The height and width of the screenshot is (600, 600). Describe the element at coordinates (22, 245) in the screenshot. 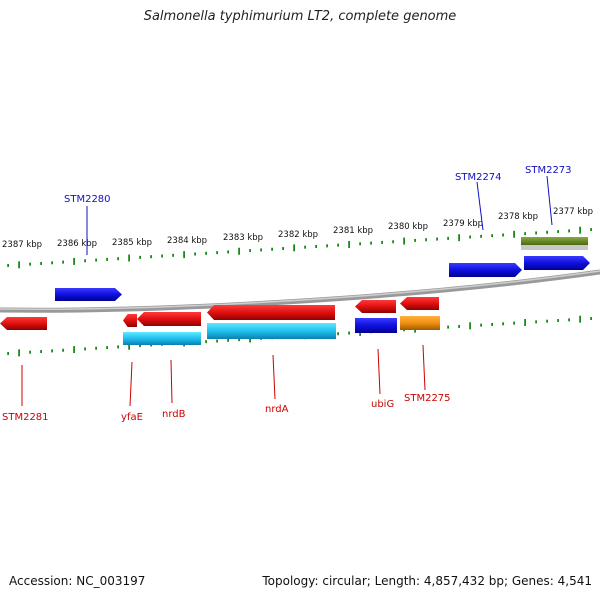

I see `kbp-label: 2387 kbp` at that location.